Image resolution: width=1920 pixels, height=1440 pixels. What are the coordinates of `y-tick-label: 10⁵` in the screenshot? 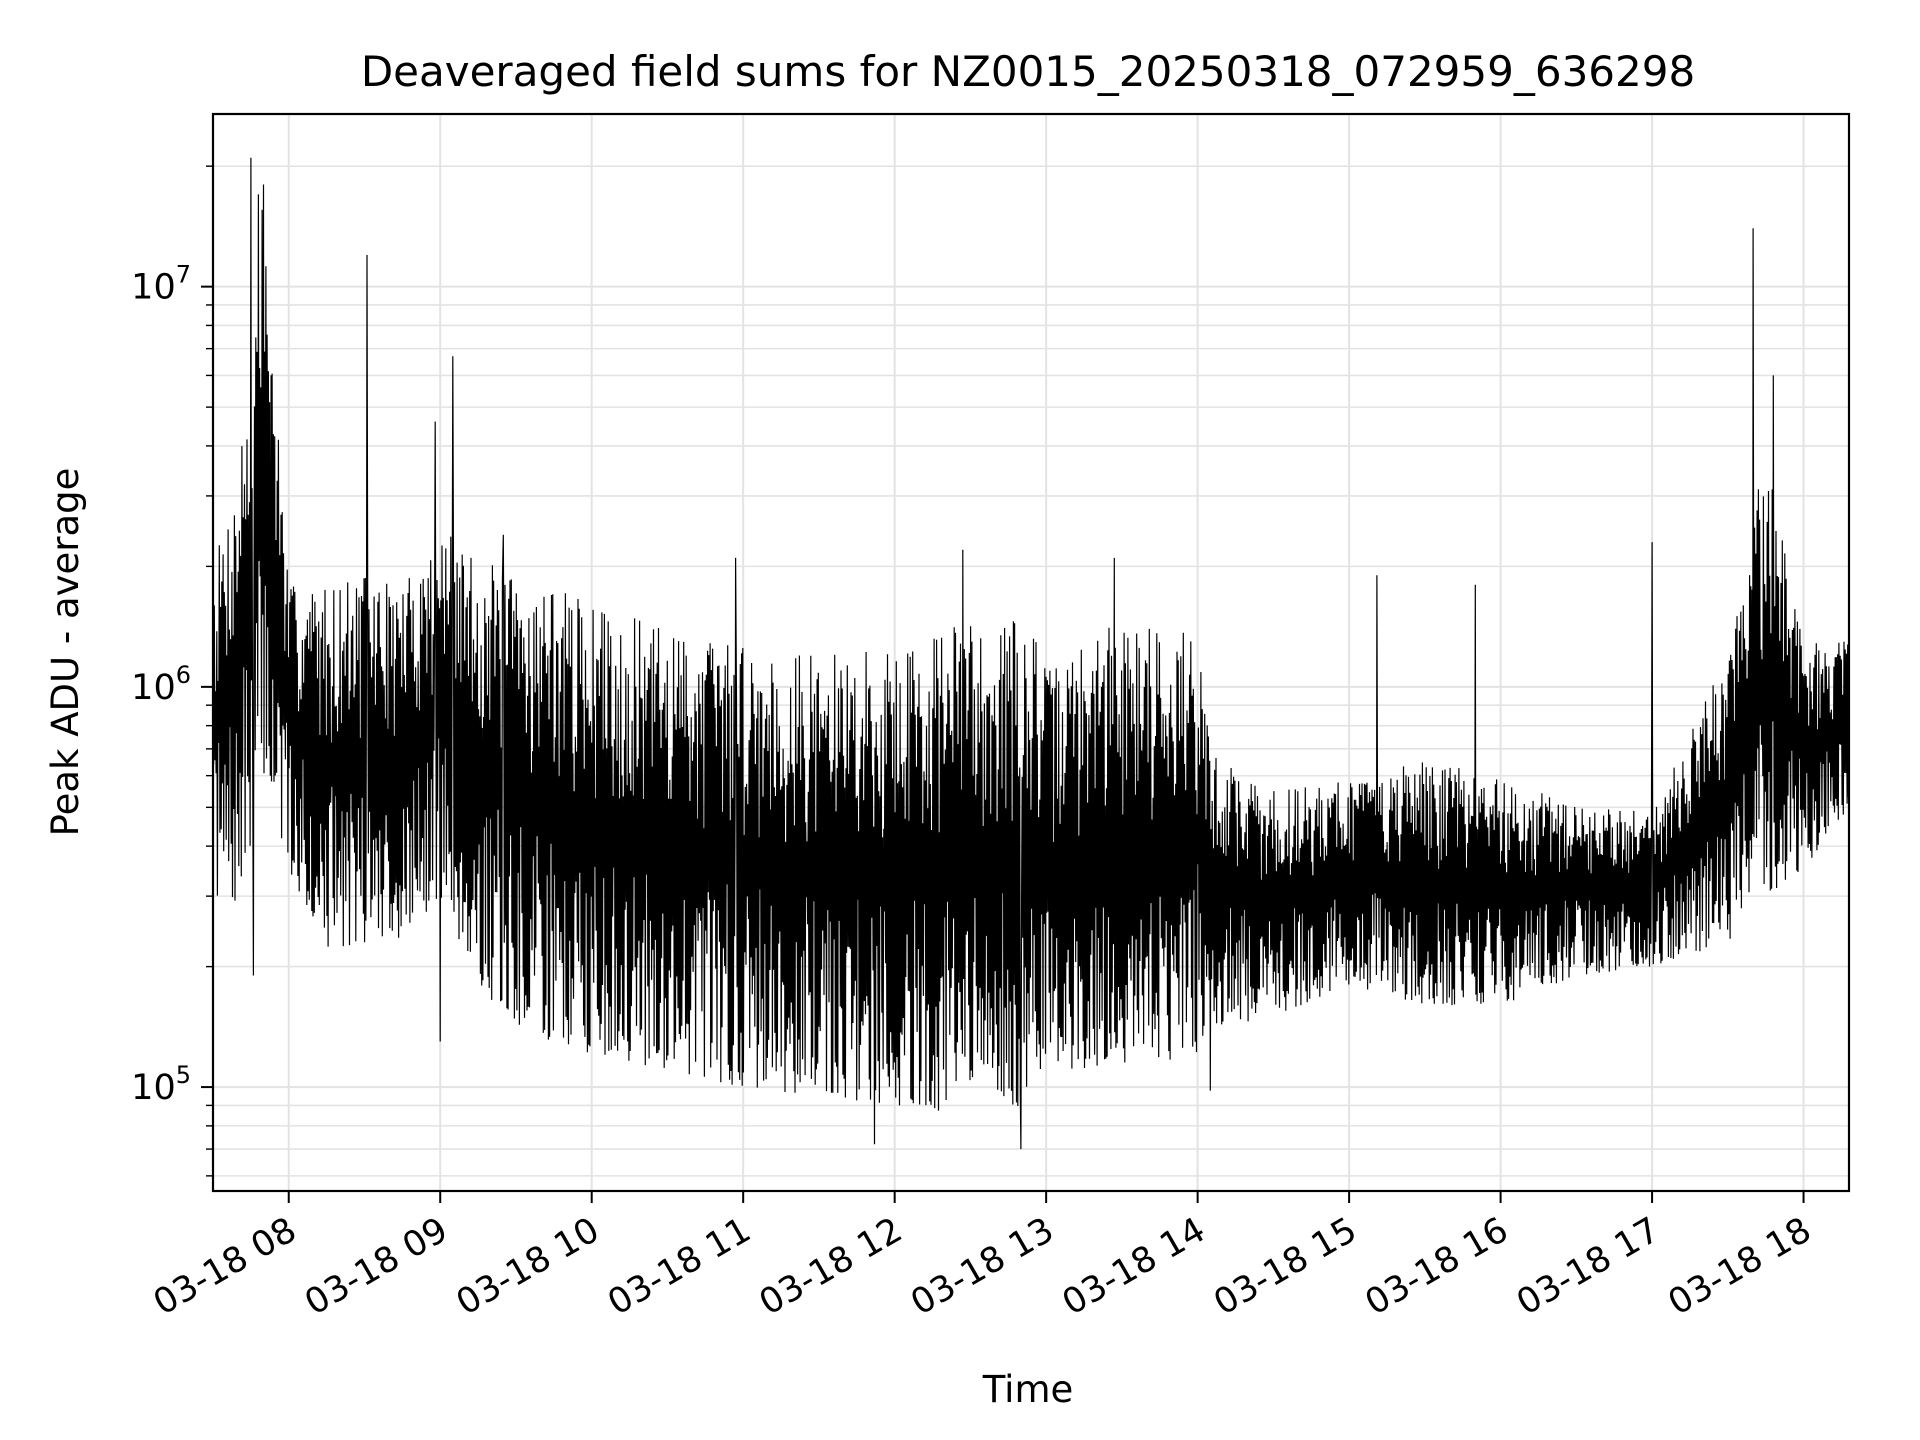 It's located at (161, 1084).